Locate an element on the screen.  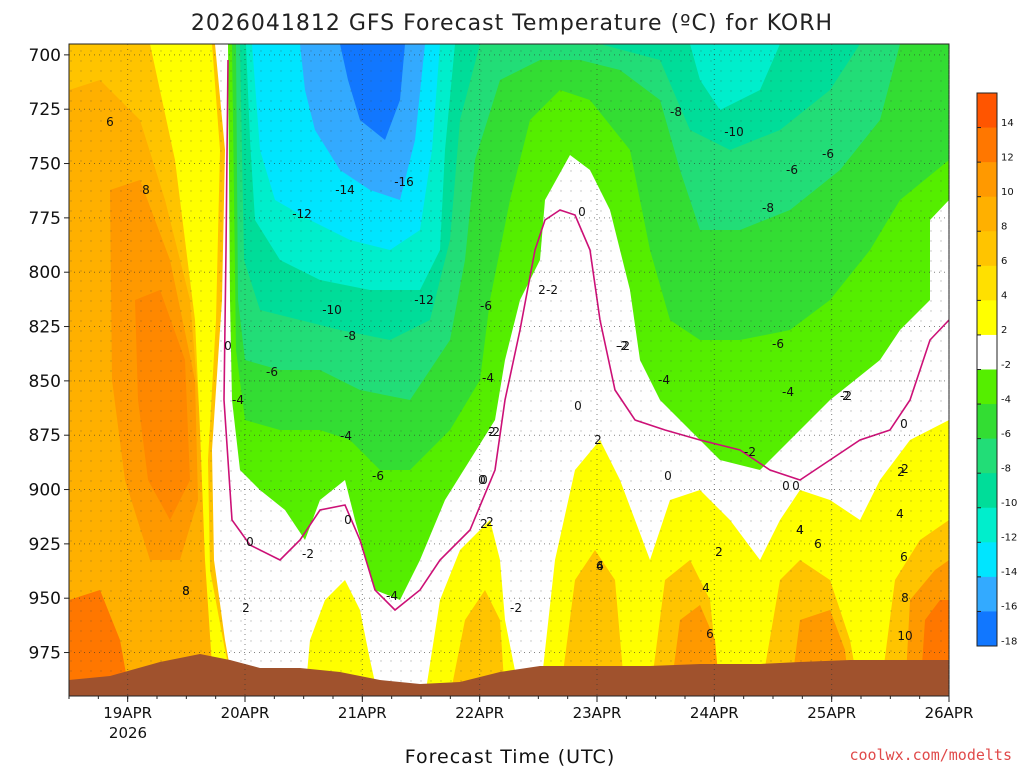
x-tick-label: 21APR is located at coordinates (362, 713).